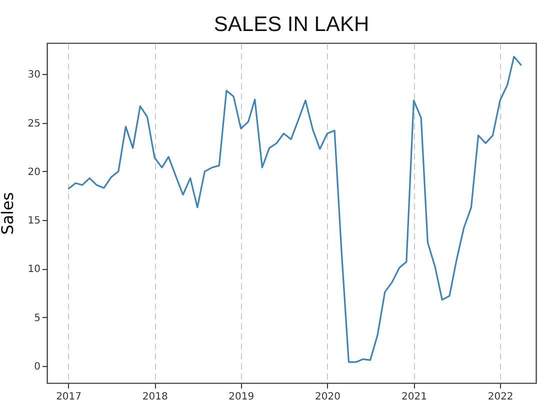 This screenshot has width=538, height=404. Describe the element at coordinates (155, 397) in the screenshot. I see `x-tick-label: 2018` at that location.